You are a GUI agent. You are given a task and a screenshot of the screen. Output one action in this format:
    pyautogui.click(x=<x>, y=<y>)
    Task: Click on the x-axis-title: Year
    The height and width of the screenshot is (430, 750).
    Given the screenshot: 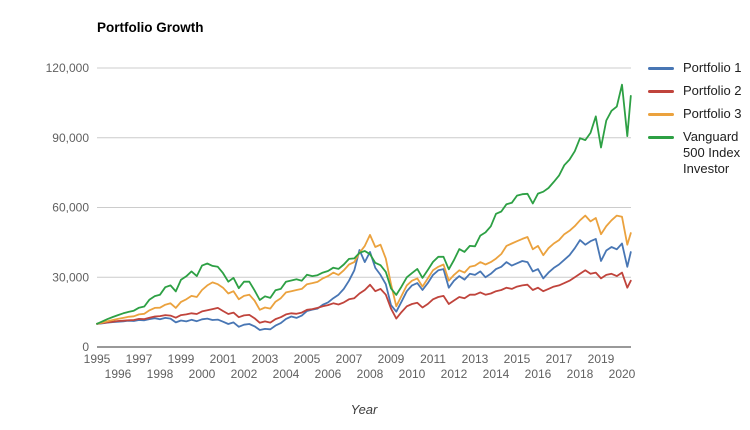 What is the action you would take?
    pyautogui.click(x=364, y=409)
    